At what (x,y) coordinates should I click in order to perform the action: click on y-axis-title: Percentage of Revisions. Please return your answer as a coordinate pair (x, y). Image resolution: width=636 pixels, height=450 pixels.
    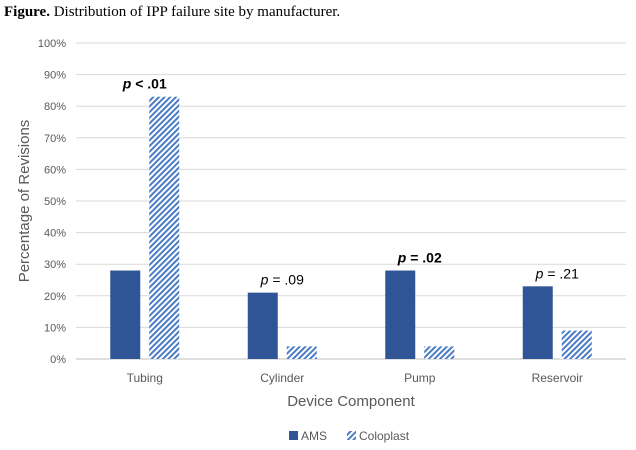
    Looking at the image, I should click on (24, 201).